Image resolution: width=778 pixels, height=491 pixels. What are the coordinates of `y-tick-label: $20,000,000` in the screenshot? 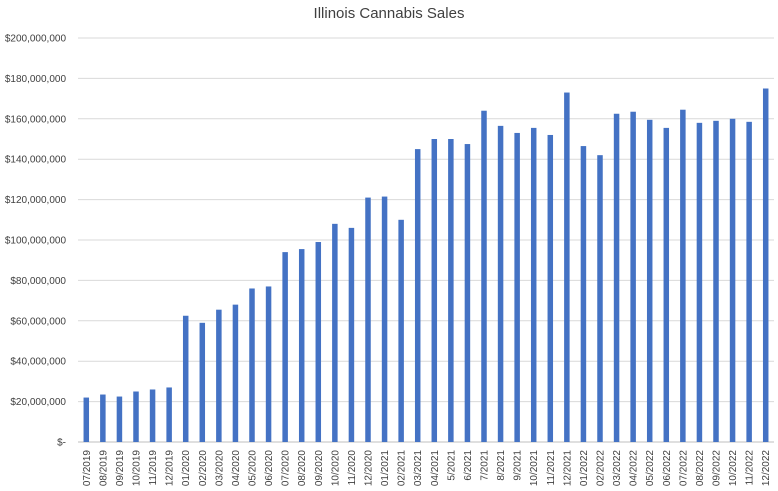 It's located at (38, 402).